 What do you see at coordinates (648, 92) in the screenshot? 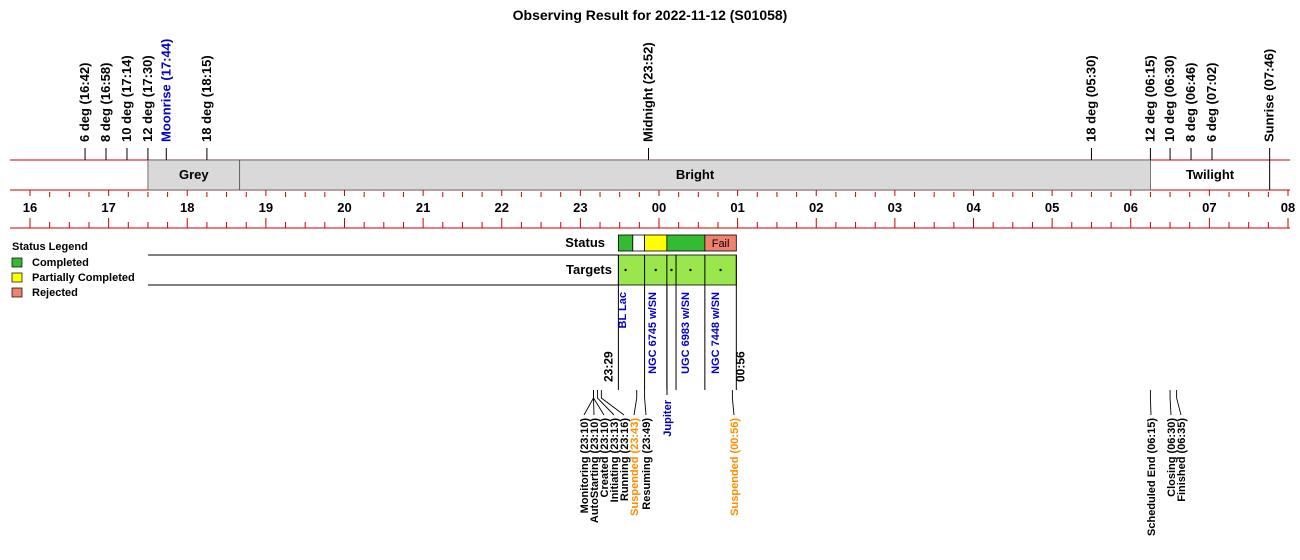
I see `sky-event-label: Midnight (23:52)` at bounding box center [648, 92].